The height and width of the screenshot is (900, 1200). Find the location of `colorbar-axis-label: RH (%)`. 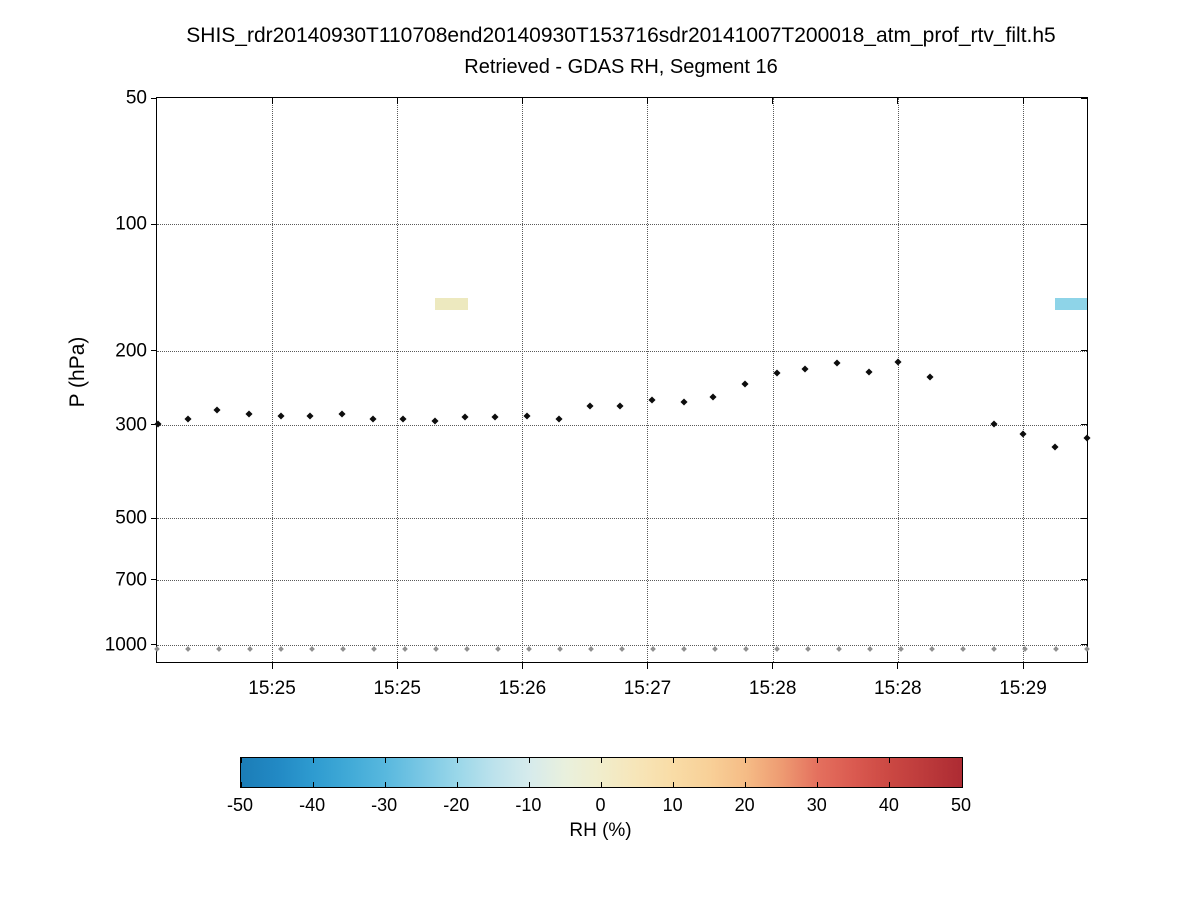

colorbar-axis-label: RH (%) is located at coordinates (600, 830).